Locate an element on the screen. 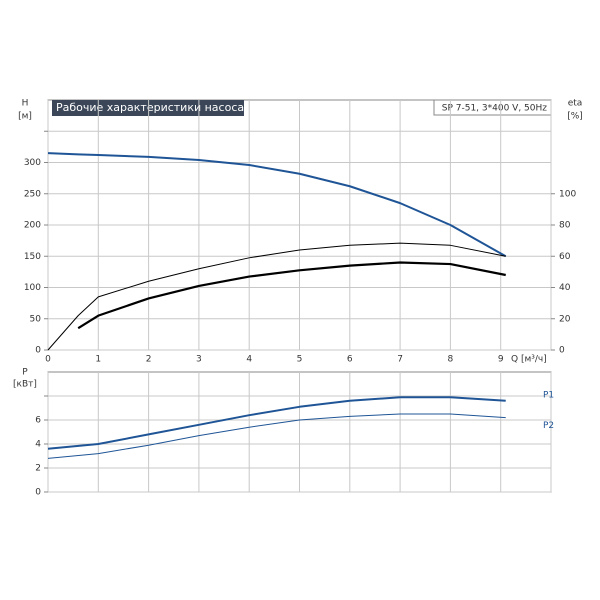 The width and height of the screenshot is (600, 600). series-label: P1 is located at coordinates (548, 395).